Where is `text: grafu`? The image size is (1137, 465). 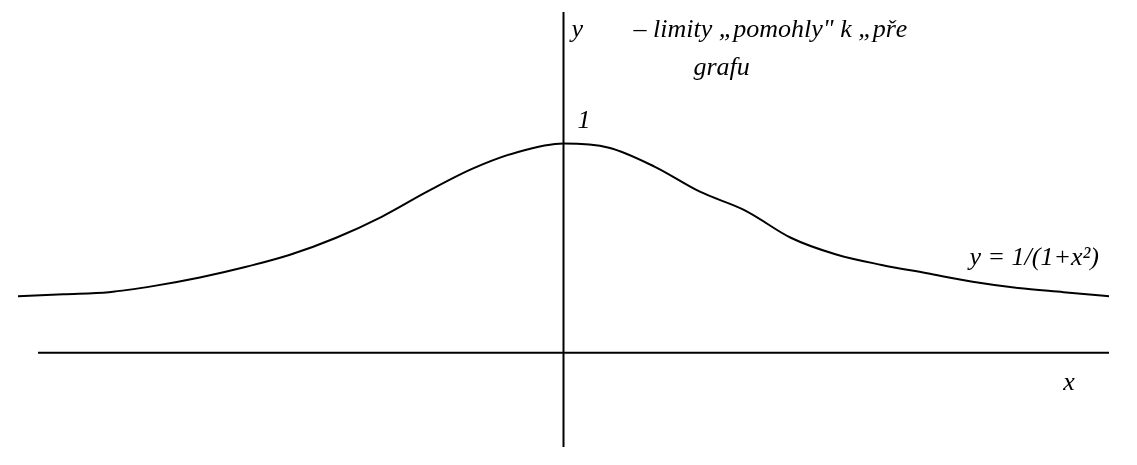 text: grafu is located at coordinates (721, 66).